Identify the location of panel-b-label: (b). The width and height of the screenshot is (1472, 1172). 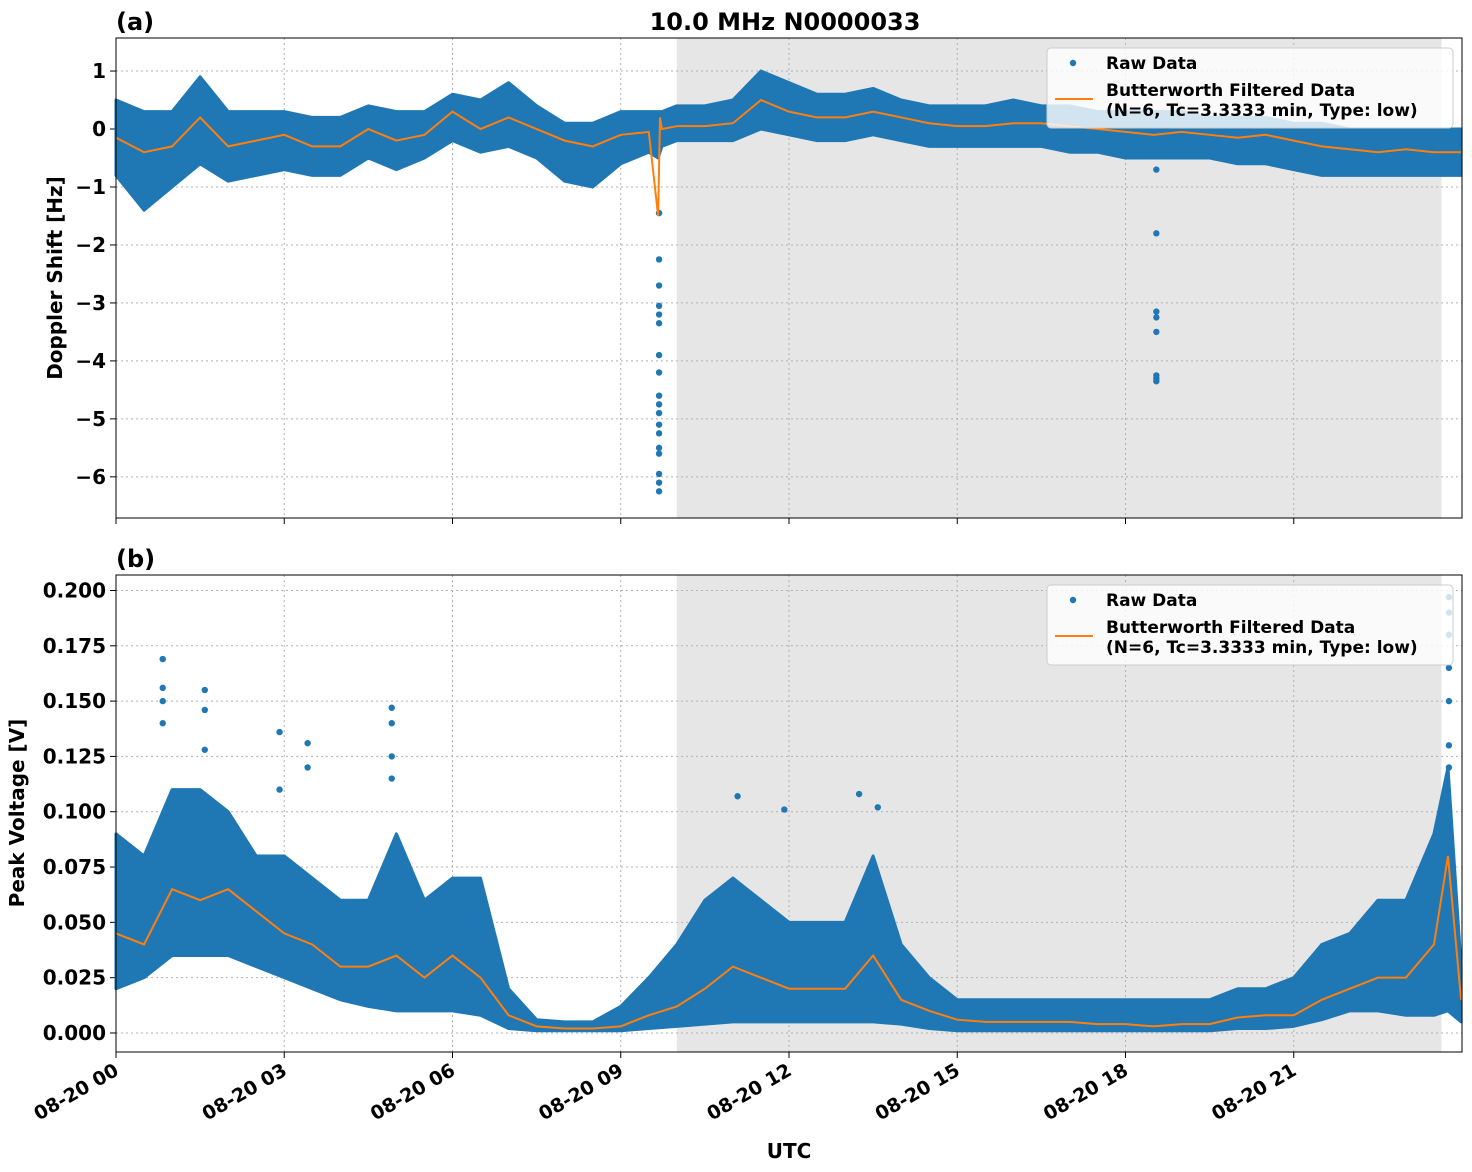
(135, 559).